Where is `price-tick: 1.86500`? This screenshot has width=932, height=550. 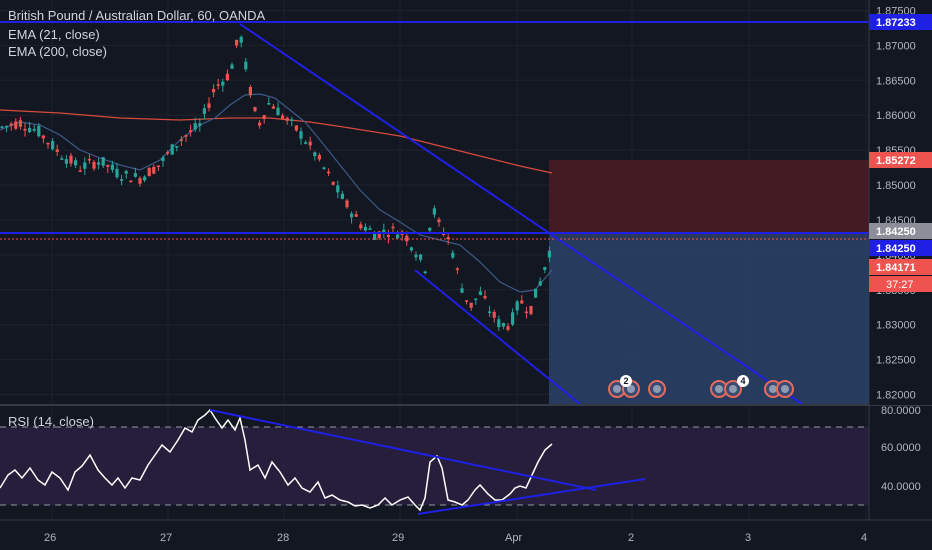 price-tick: 1.86500 is located at coordinates (896, 81).